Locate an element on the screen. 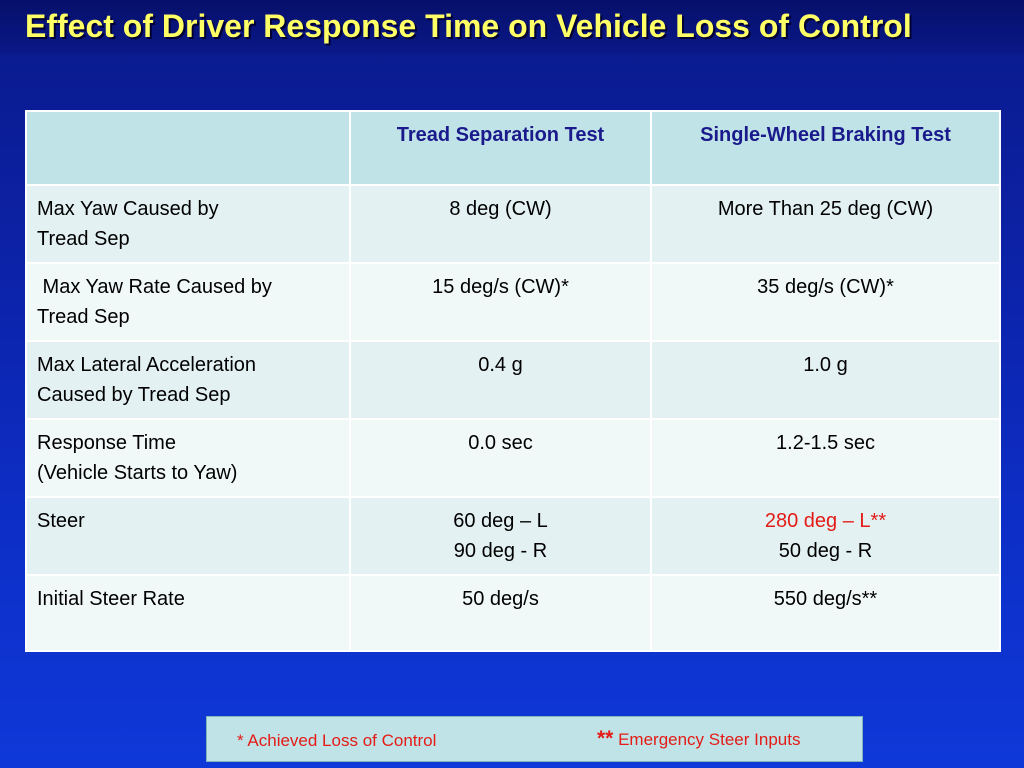 The image size is (1024, 768). tread-value: 60 deg – L 90 deg - R is located at coordinates (500, 536).